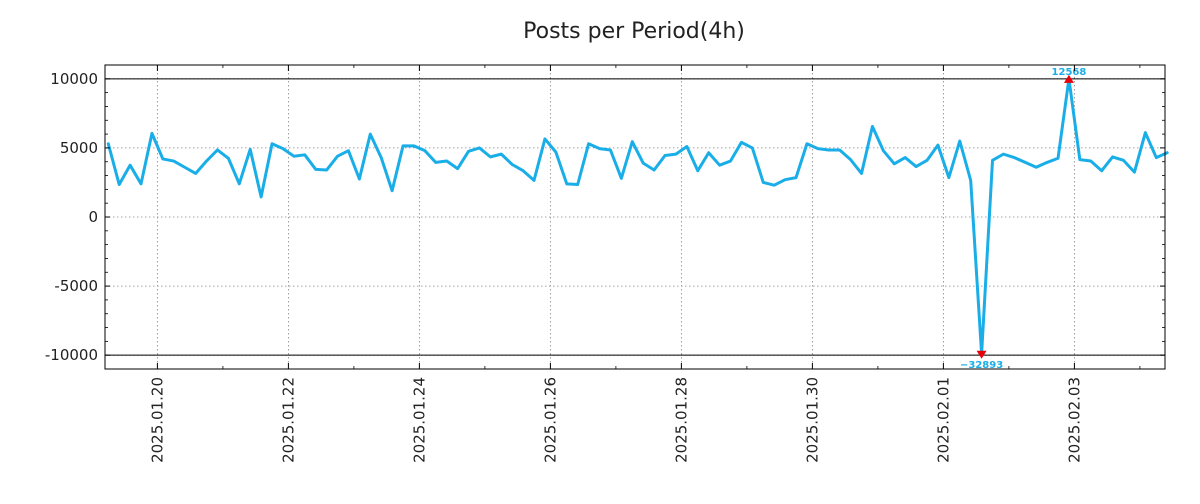  What do you see at coordinates (981, 365) in the screenshot?
I see `peak-label-min: −32893` at bounding box center [981, 365].